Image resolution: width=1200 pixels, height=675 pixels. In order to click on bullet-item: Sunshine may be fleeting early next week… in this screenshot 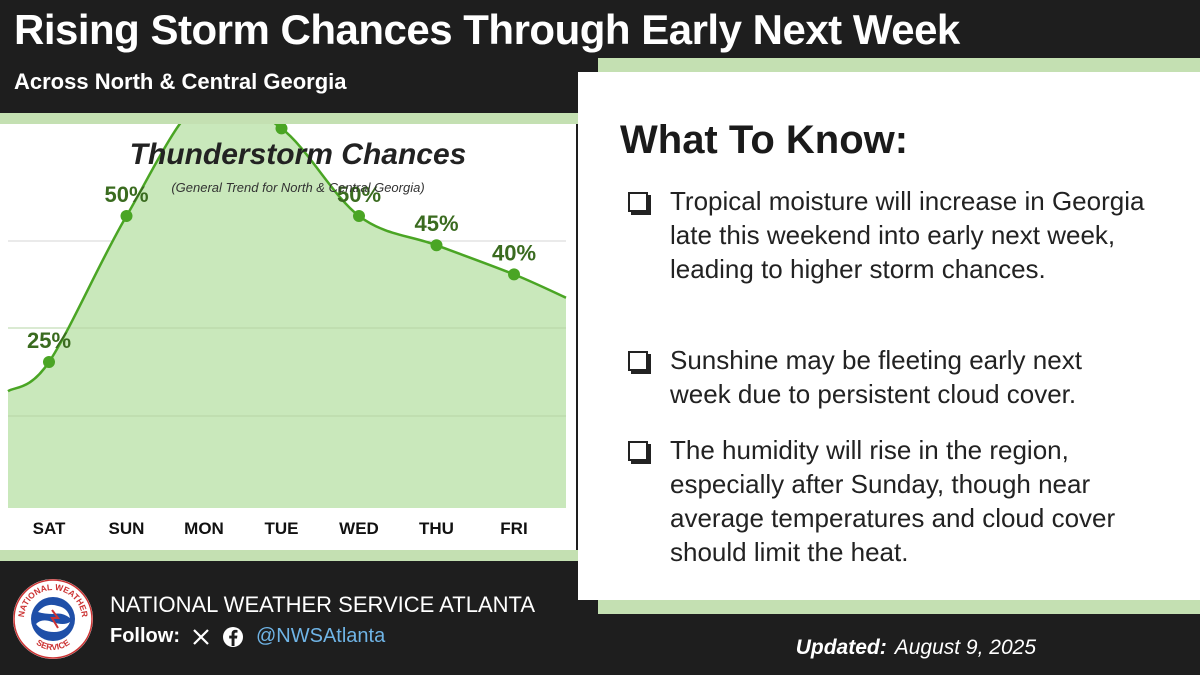, I will do `click(888, 377)`.